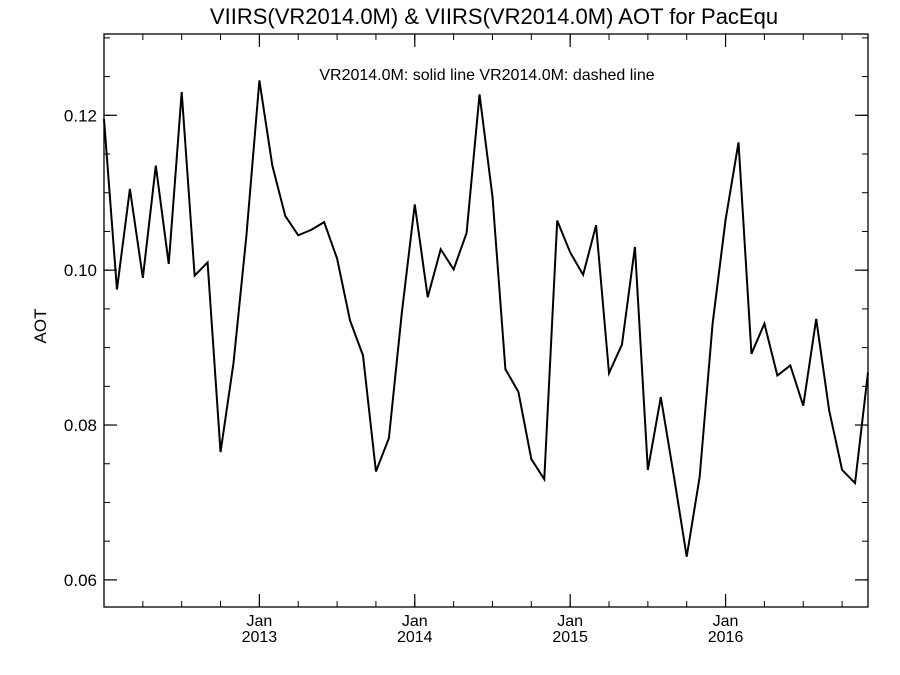 The height and width of the screenshot is (675, 900). Describe the element at coordinates (80, 270) in the screenshot. I see `y-tick-label: 0.10` at that location.